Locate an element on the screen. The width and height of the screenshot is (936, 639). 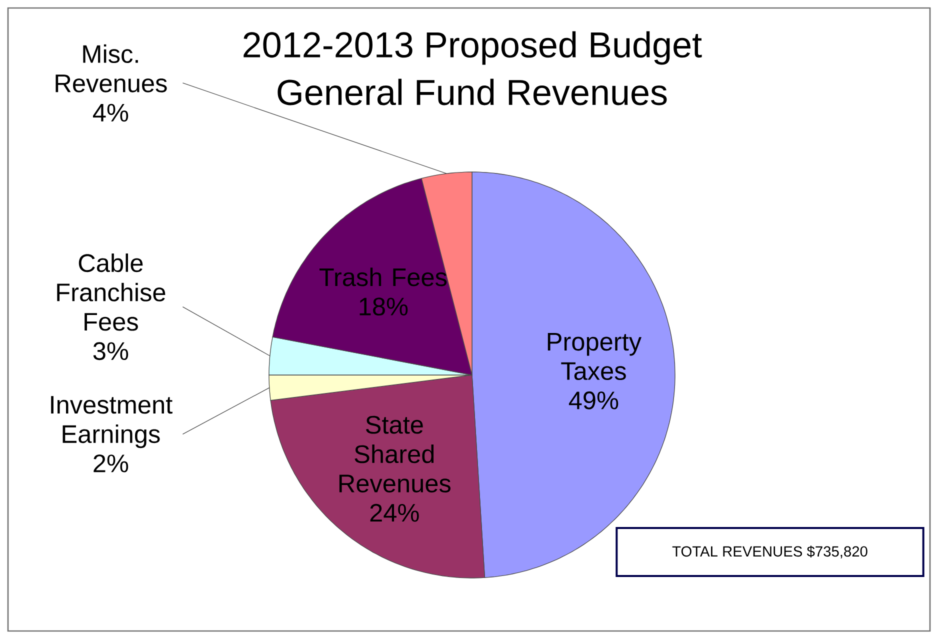
slice-label: State Shared Revenues is located at coordinates (394, 454).